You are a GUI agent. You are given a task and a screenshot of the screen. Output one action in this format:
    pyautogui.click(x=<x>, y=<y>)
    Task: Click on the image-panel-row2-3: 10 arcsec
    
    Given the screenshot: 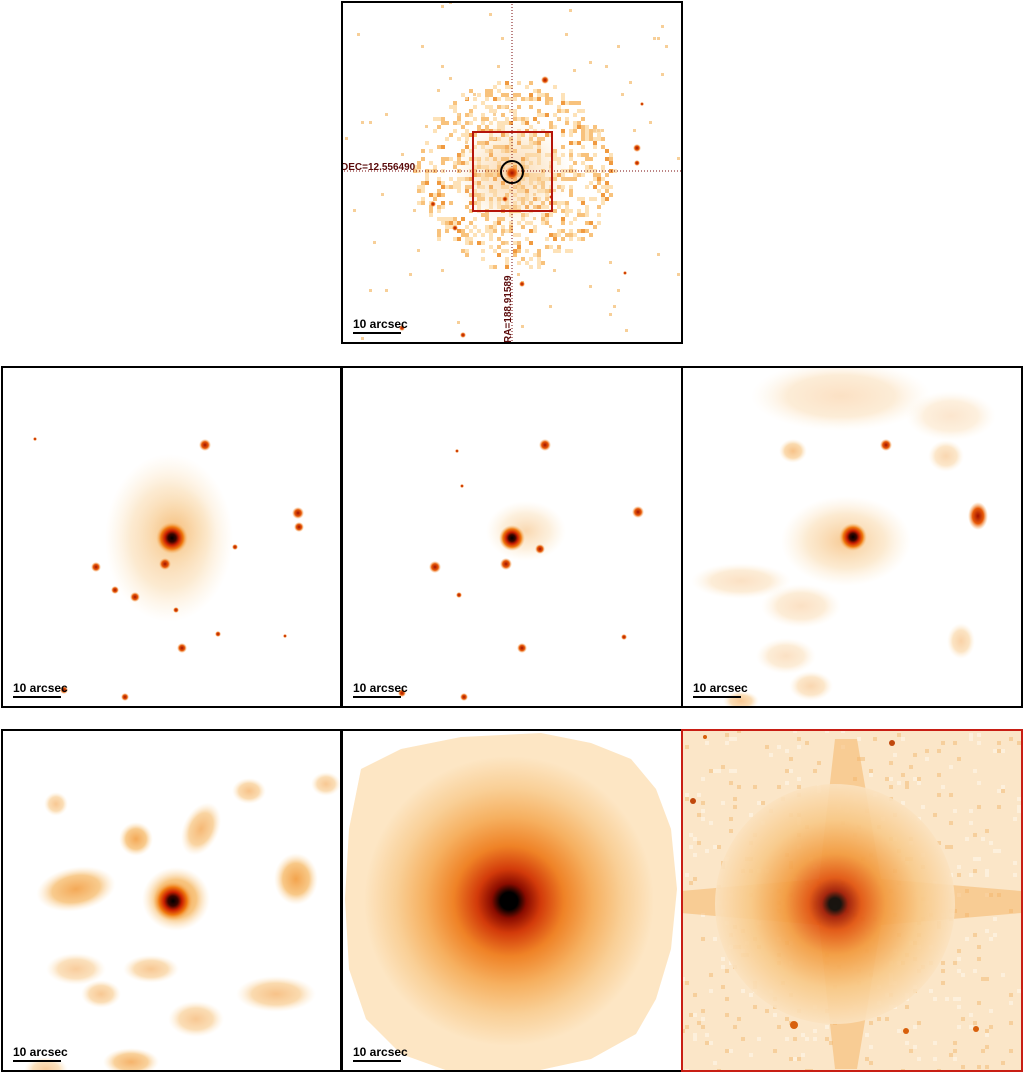 What is the action you would take?
    pyautogui.click(x=852, y=537)
    